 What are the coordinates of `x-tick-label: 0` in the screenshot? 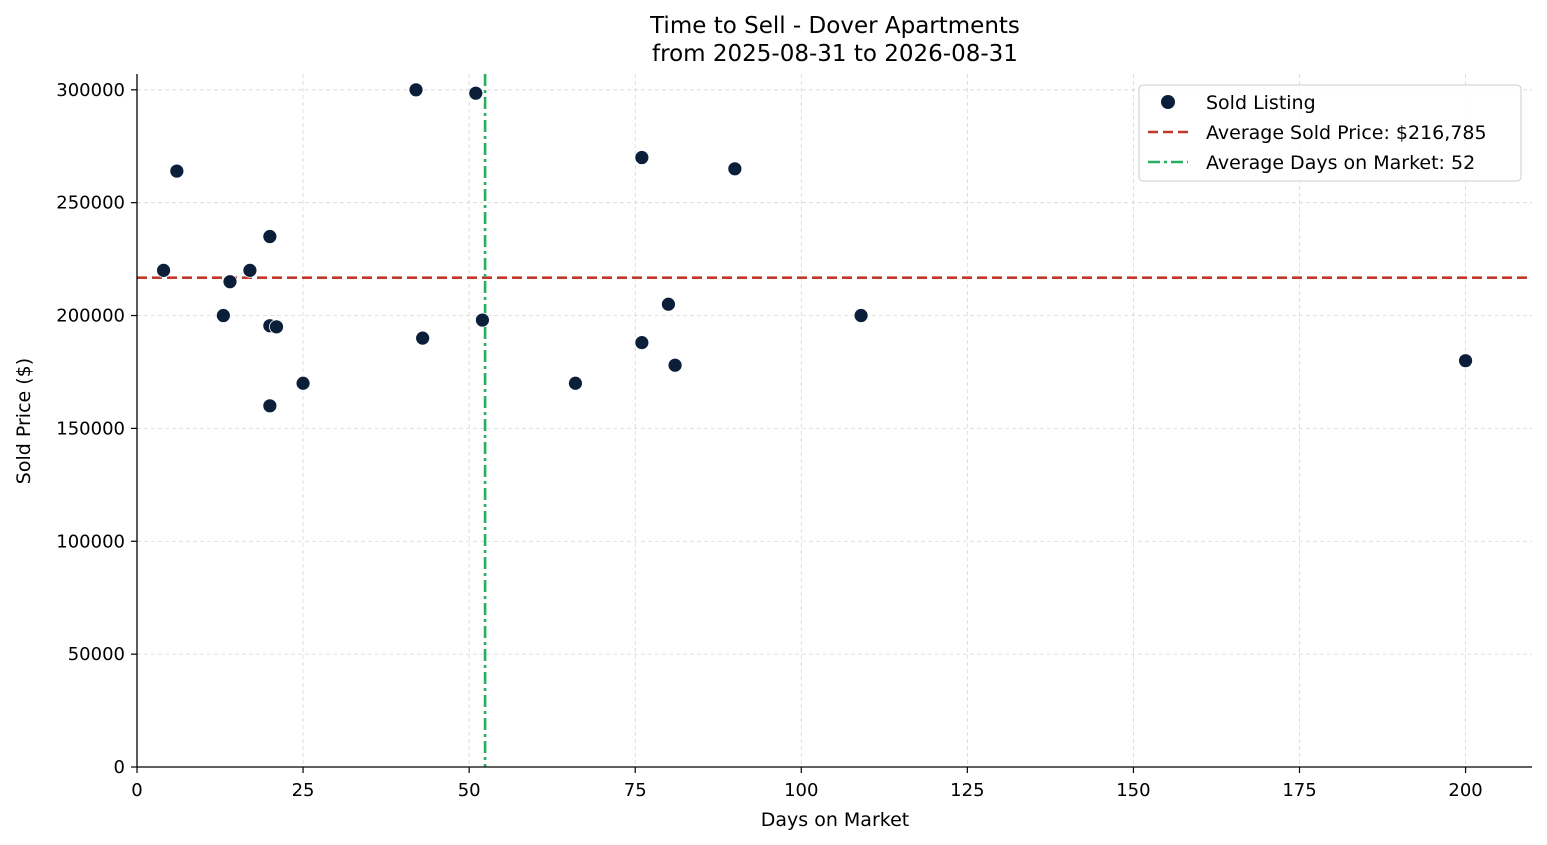 It's located at (136, 790).